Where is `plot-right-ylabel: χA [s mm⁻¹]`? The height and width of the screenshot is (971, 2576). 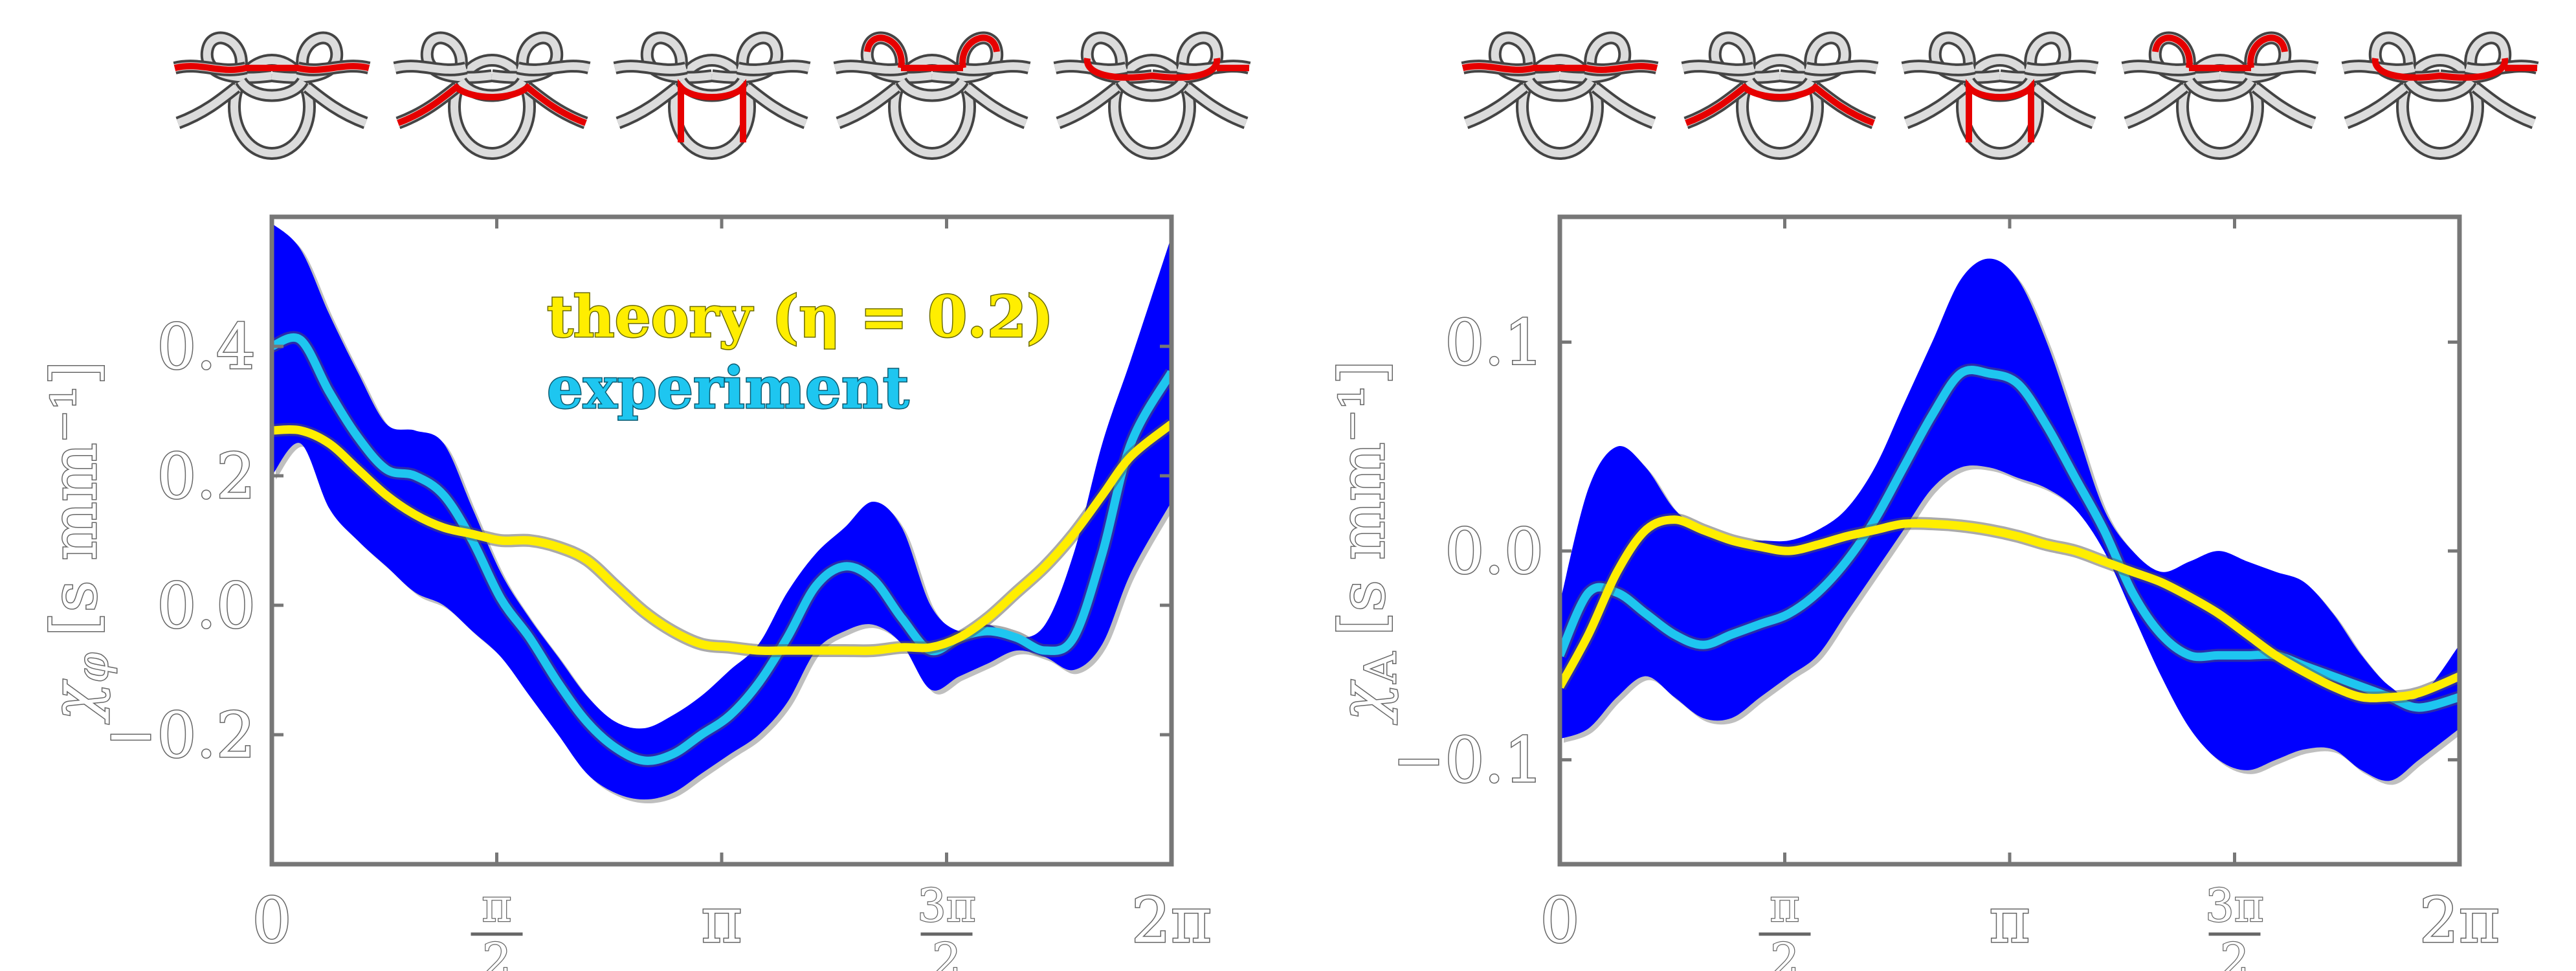 plot-right-ylabel: χA [s mm⁻¹] is located at coordinates (1366, 543).